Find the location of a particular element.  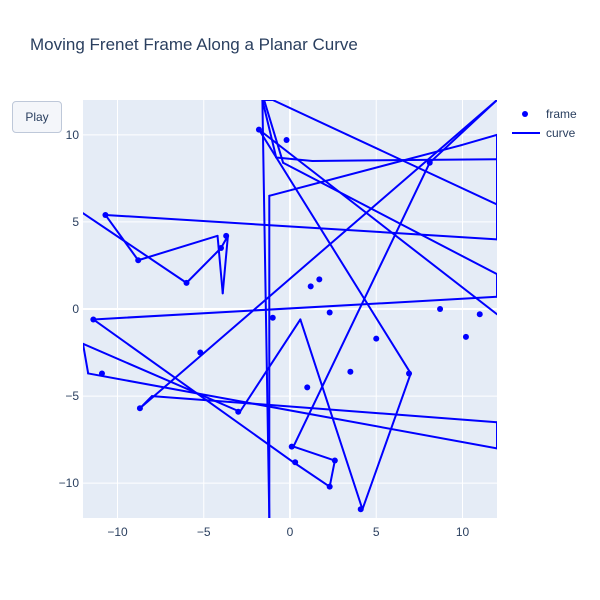

legend-frame-marker is located at coordinates (525, 114).